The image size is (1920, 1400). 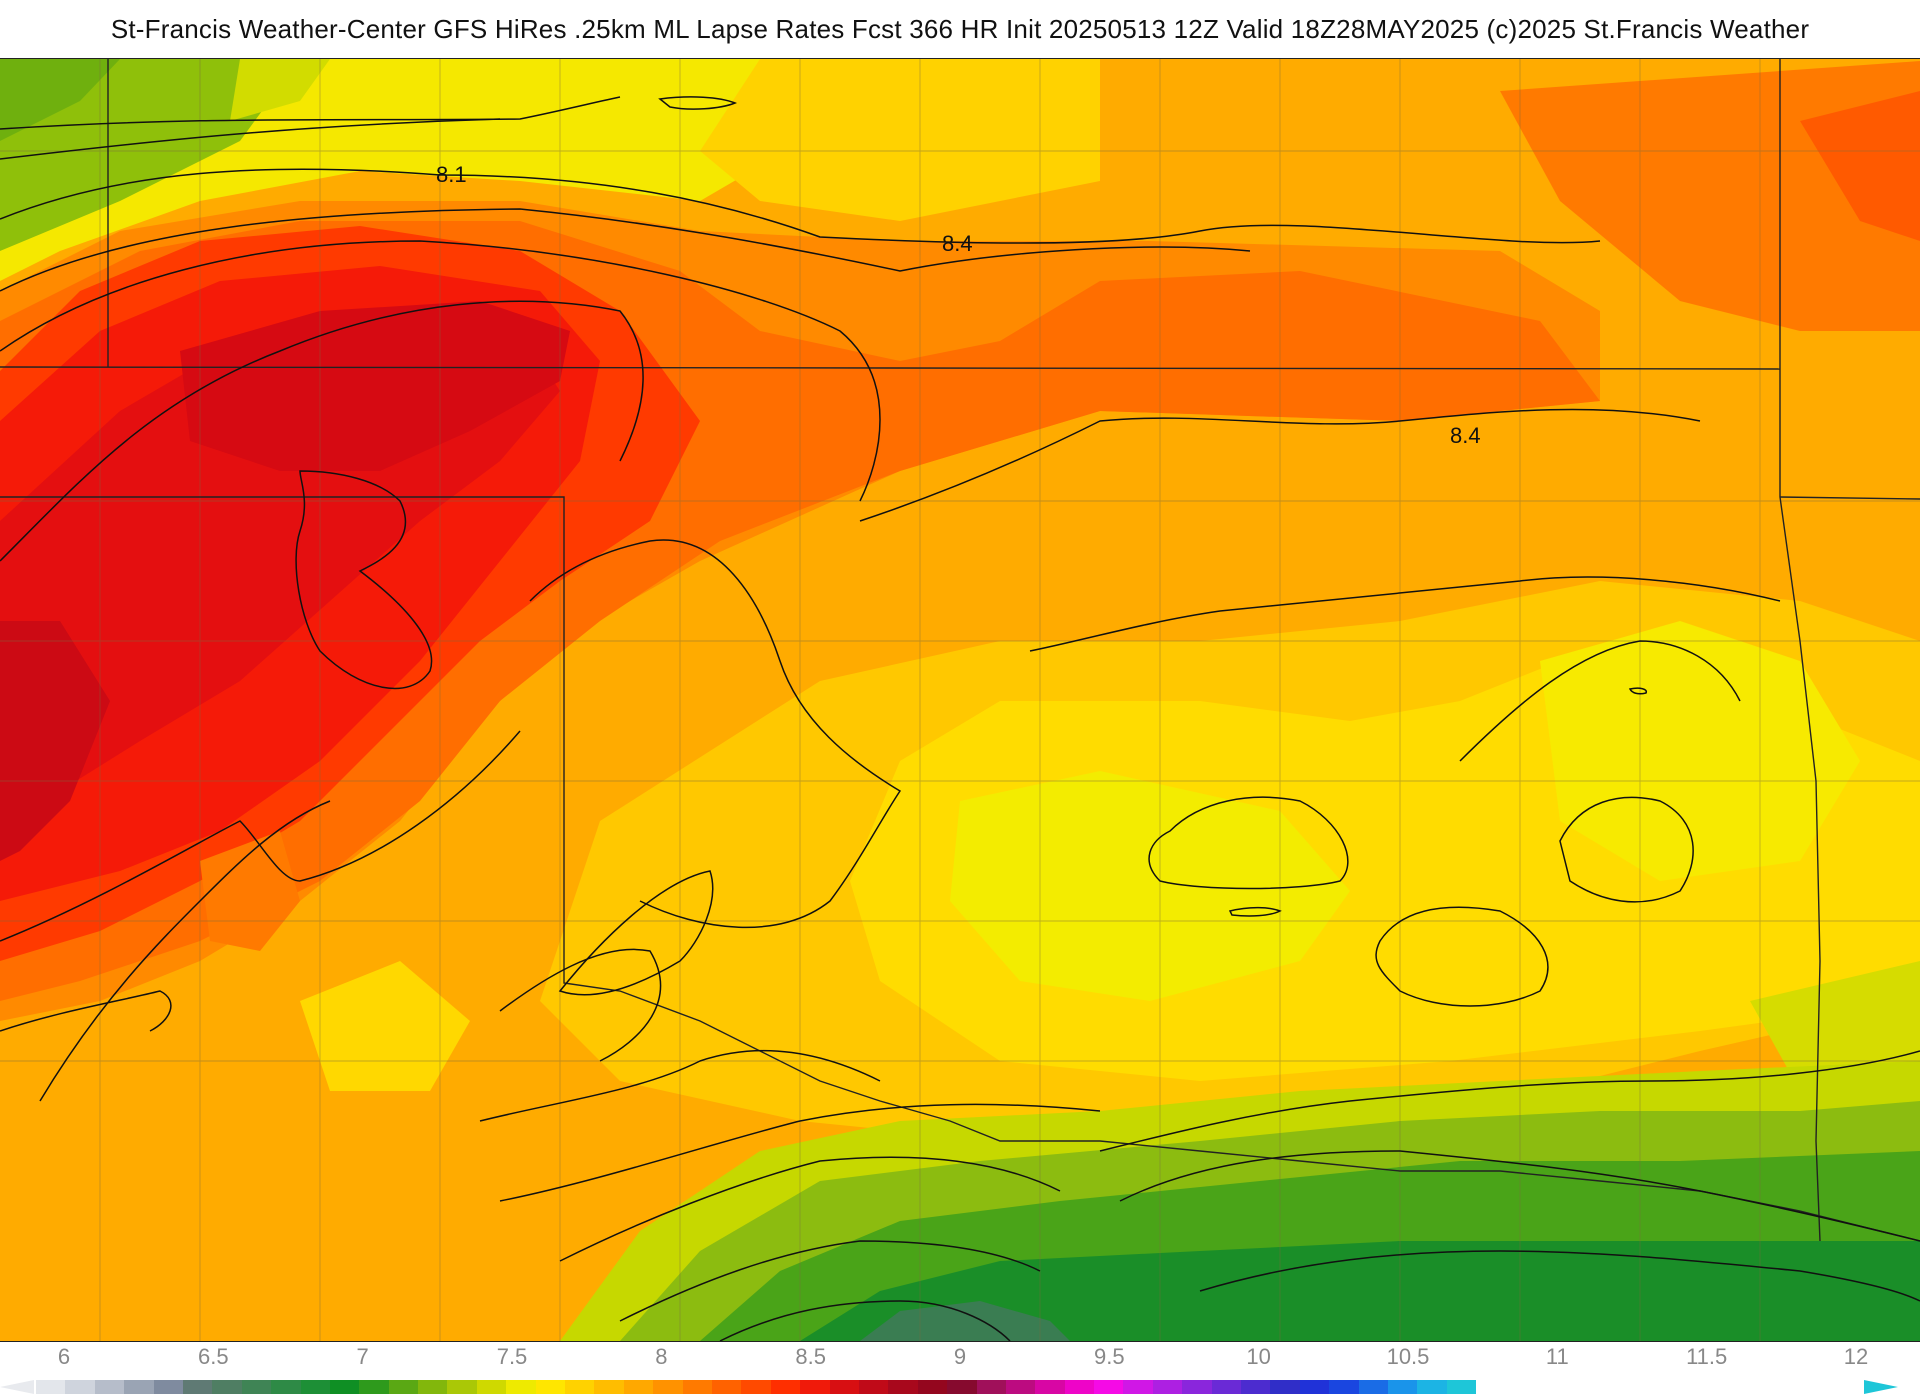 What do you see at coordinates (375, 386) in the screenshot?
I see `field-red-core` at bounding box center [375, 386].